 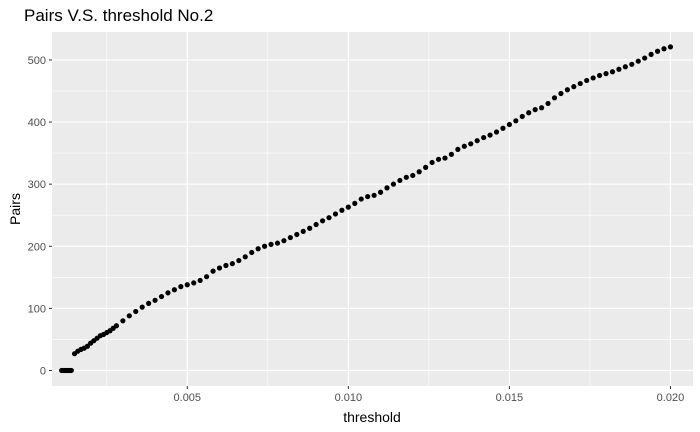 I want to click on y-tick-label: 500, so click(x=37, y=61).